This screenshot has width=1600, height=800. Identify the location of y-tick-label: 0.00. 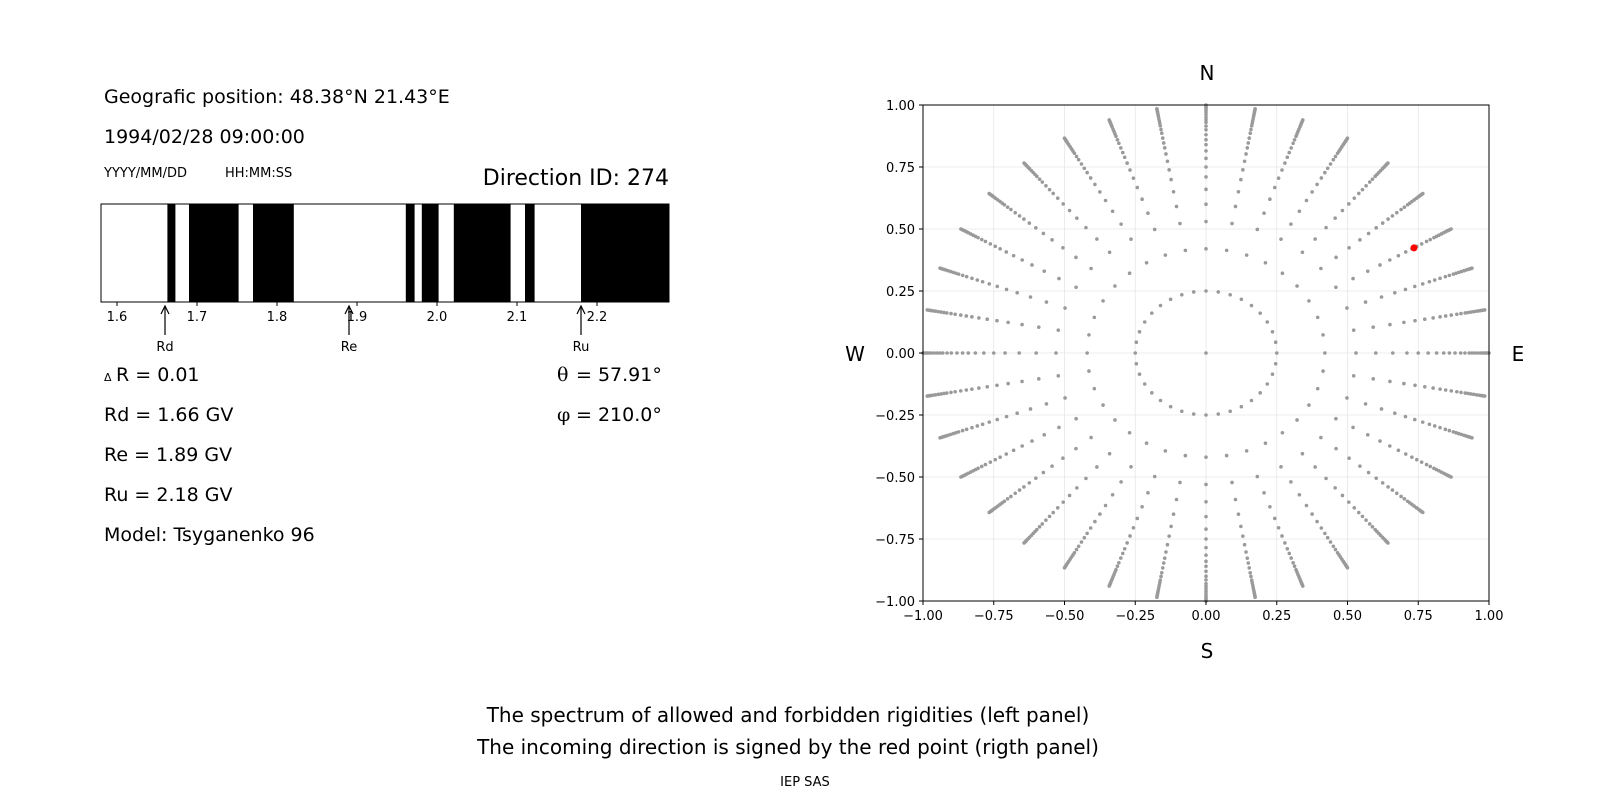
(900, 354).